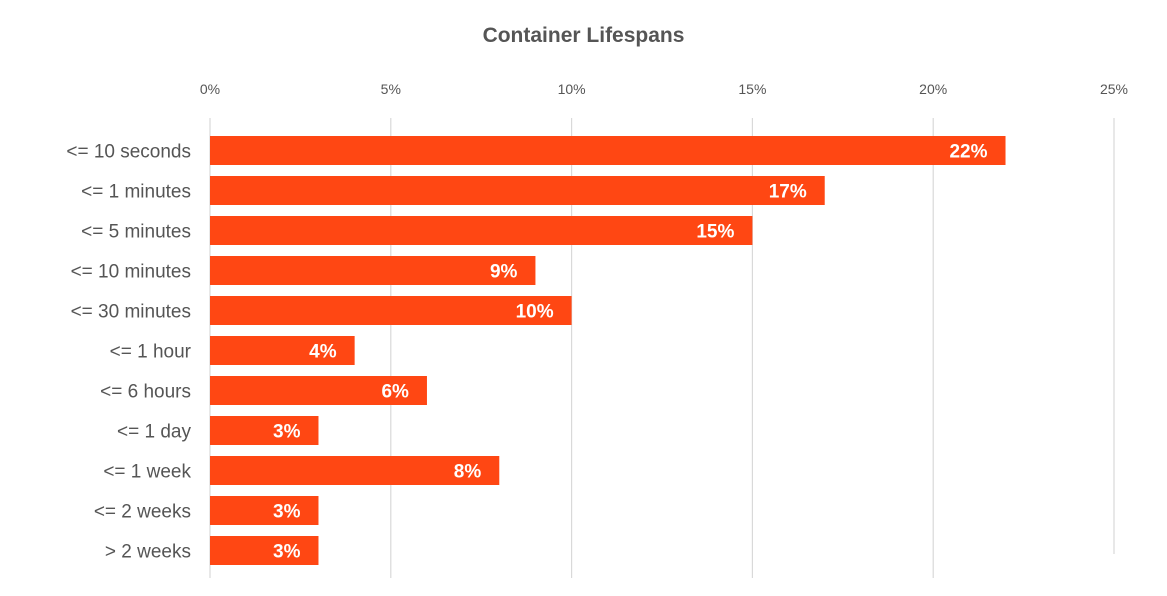 The width and height of the screenshot is (1167, 596). What do you see at coordinates (142, 512) in the screenshot?
I see `category-label: <= 2 weeks` at bounding box center [142, 512].